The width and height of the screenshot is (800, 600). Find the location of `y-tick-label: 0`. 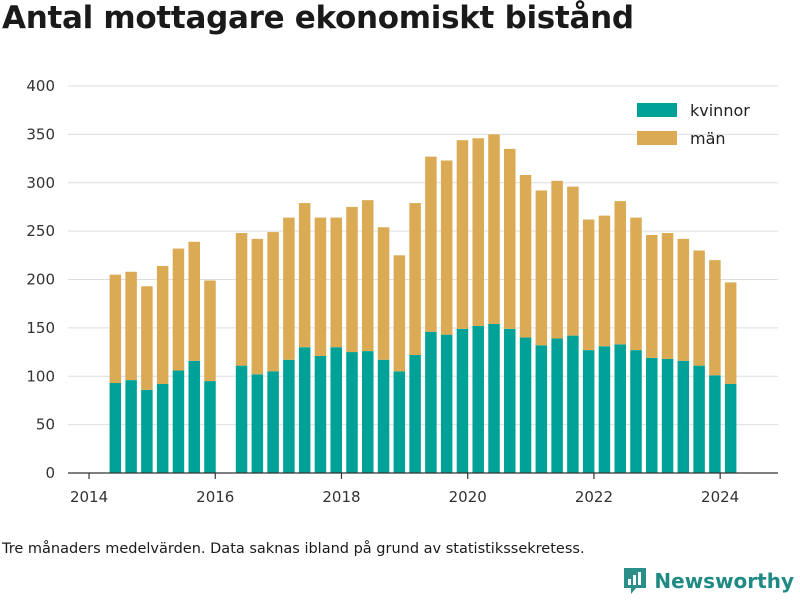

y-tick-label: 0 is located at coordinates (50, 473).